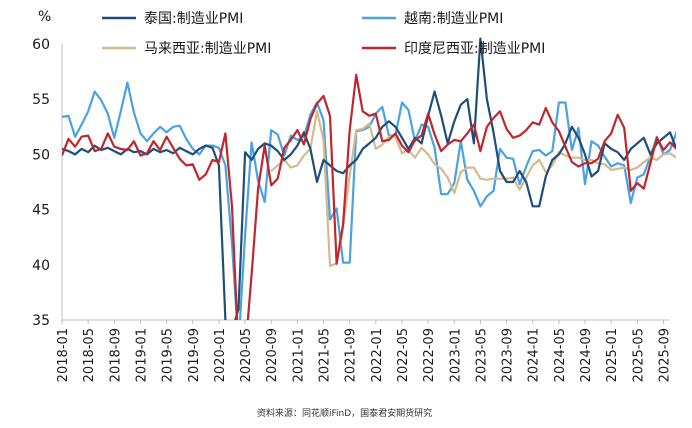  What do you see at coordinates (44, 17) in the screenshot?
I see `y-axis-unit-label: %` at bounding box center [44, 17].